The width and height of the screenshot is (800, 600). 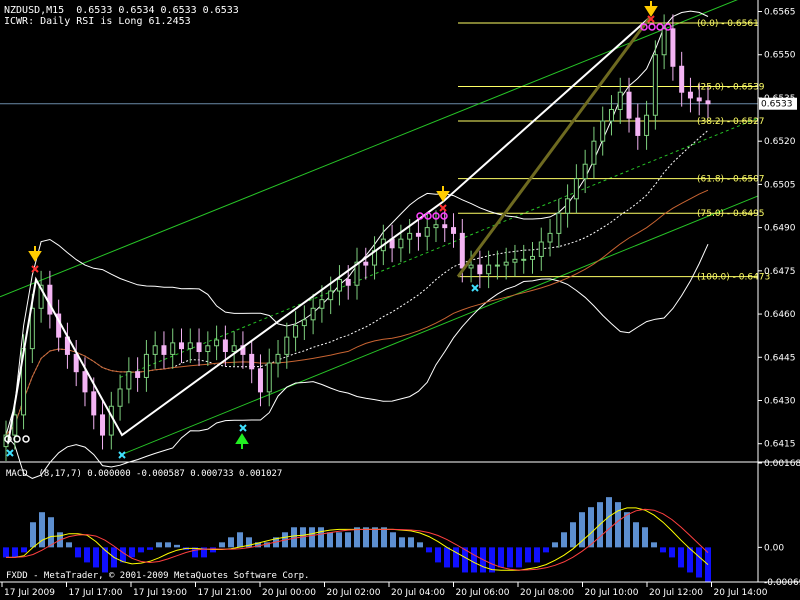 I want to click on current-price-box, so click(x=778, y=103).